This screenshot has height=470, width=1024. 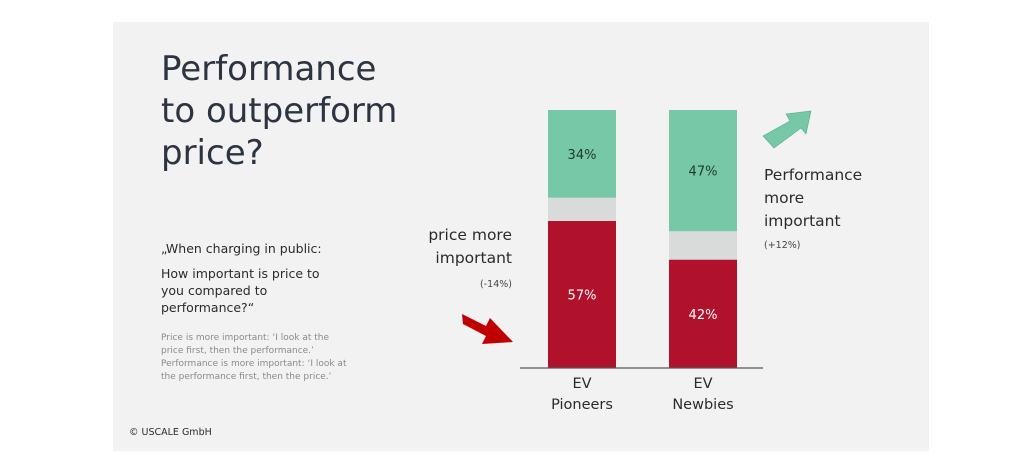 What do you see at coordinates (473, 258) in the screenshot?
I see `annotation-price: important` at bounding box center [473, 258].